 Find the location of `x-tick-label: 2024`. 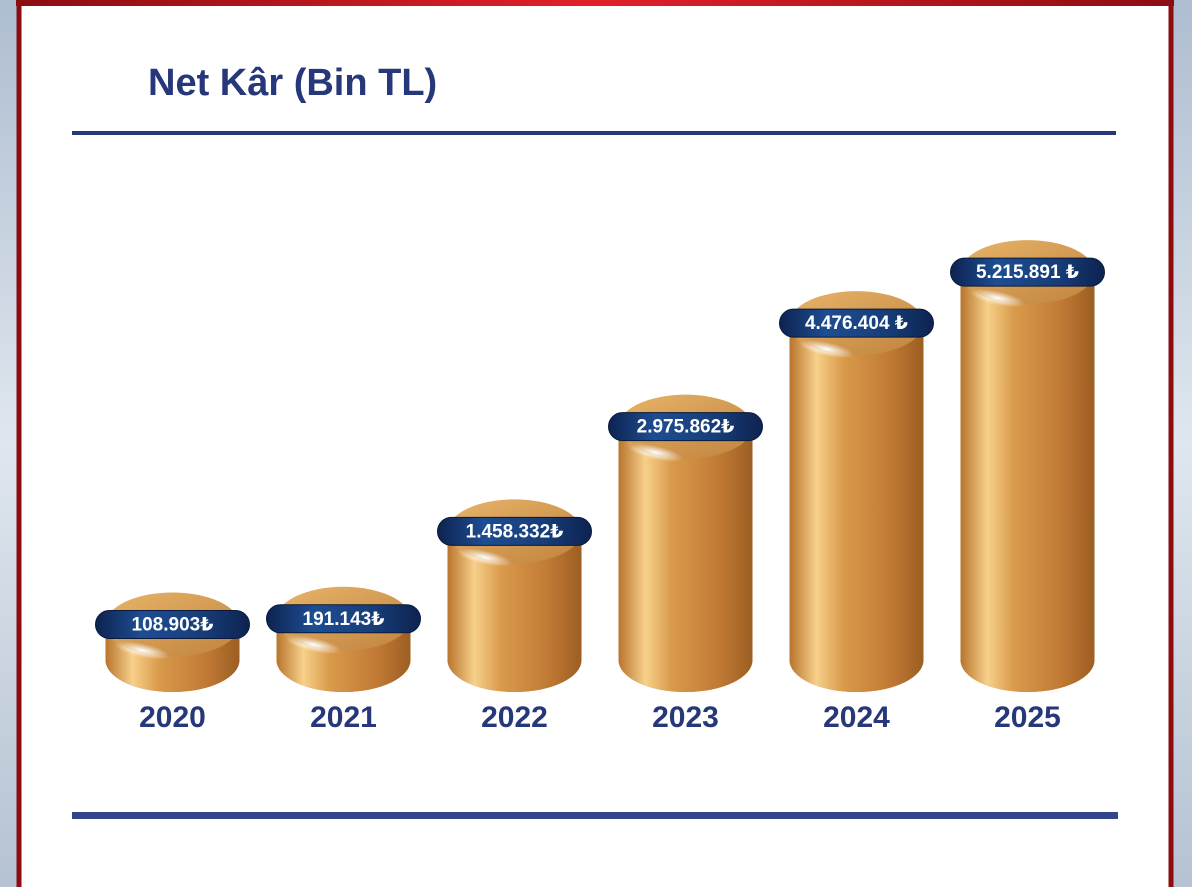

x-tick-label: 2024 is located at coordinates (856, 717).